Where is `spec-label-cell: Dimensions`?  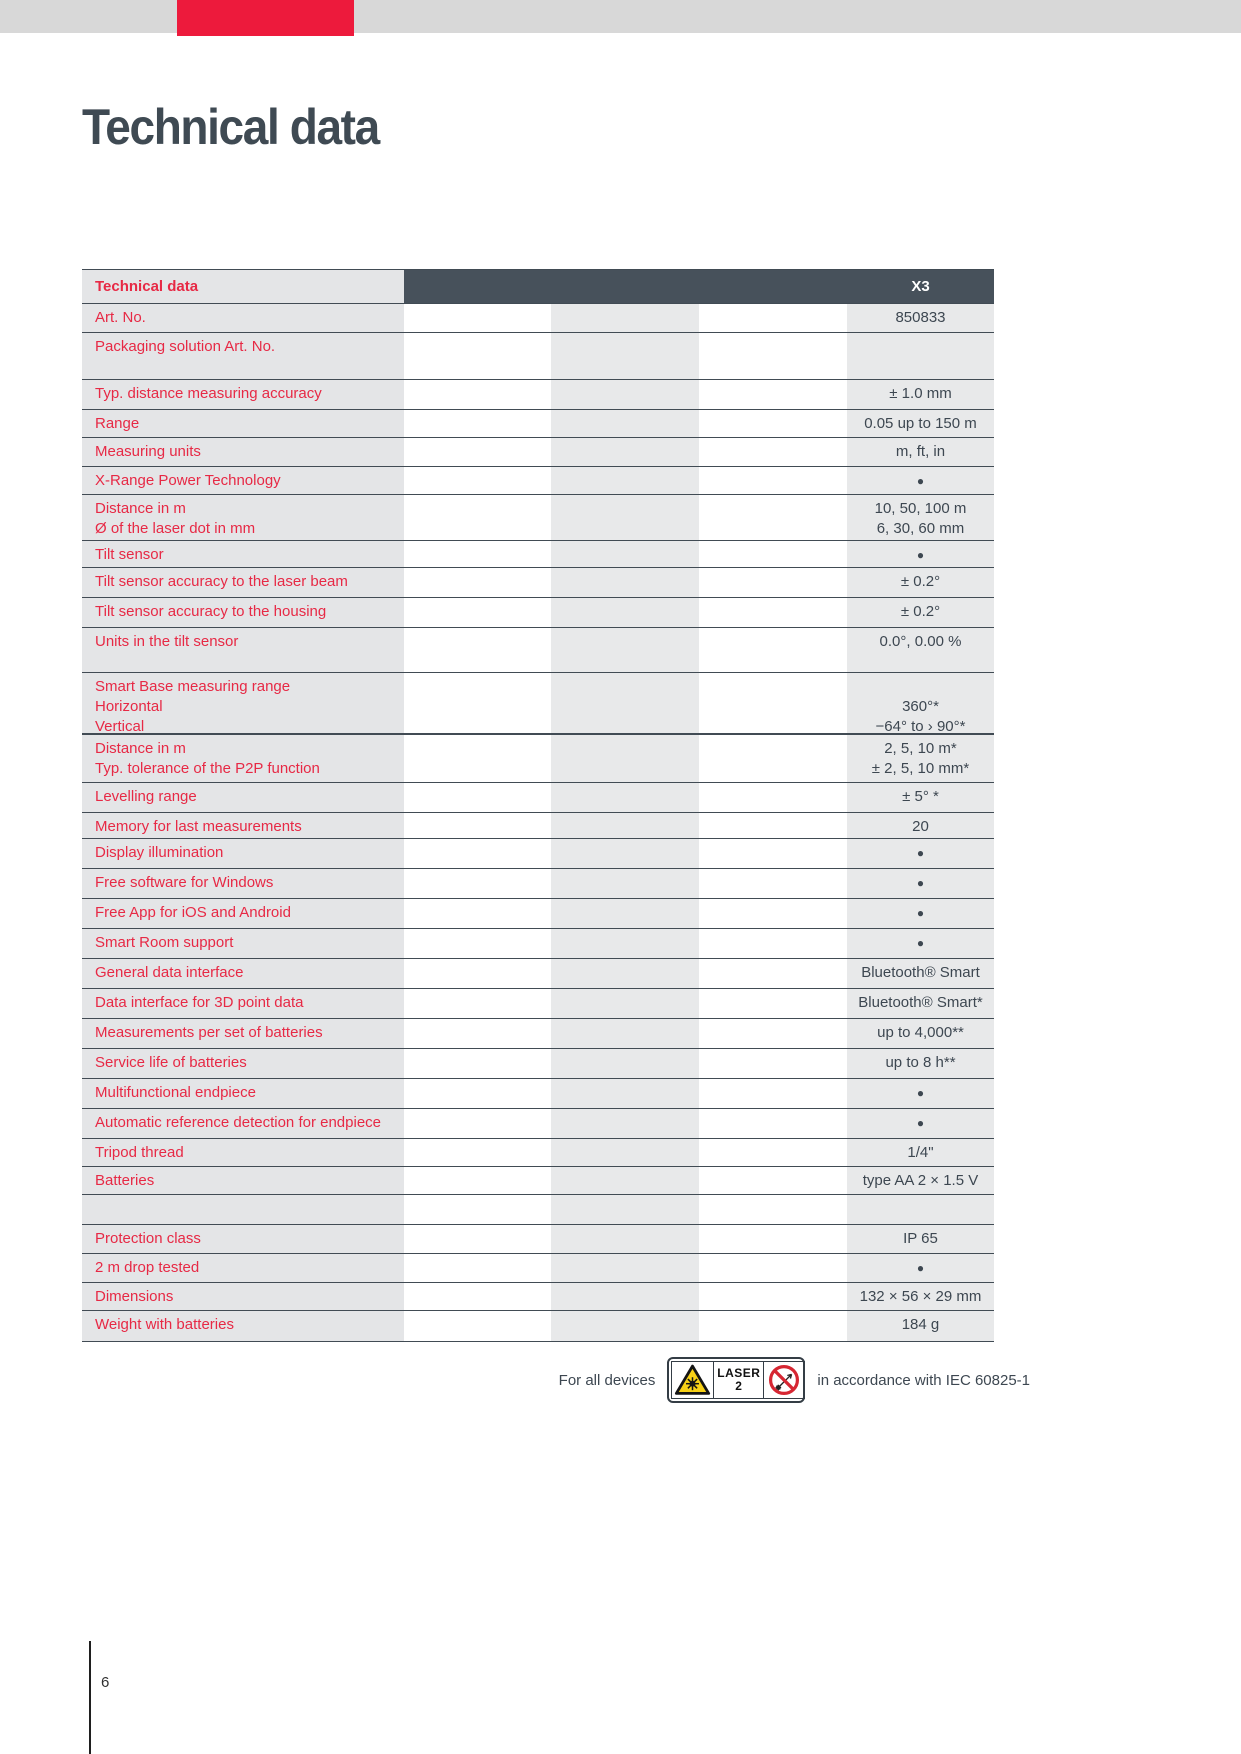
spec-label-cell: Dimensions is located at coordinates (243, 1296).